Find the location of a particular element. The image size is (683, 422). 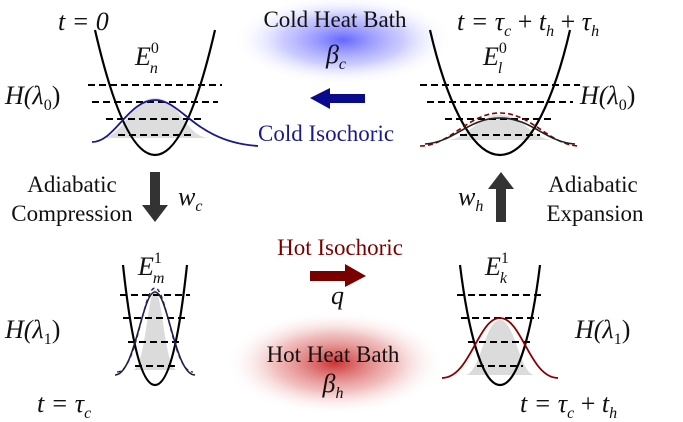

well-curve-br is located at coordinates (500, 325).